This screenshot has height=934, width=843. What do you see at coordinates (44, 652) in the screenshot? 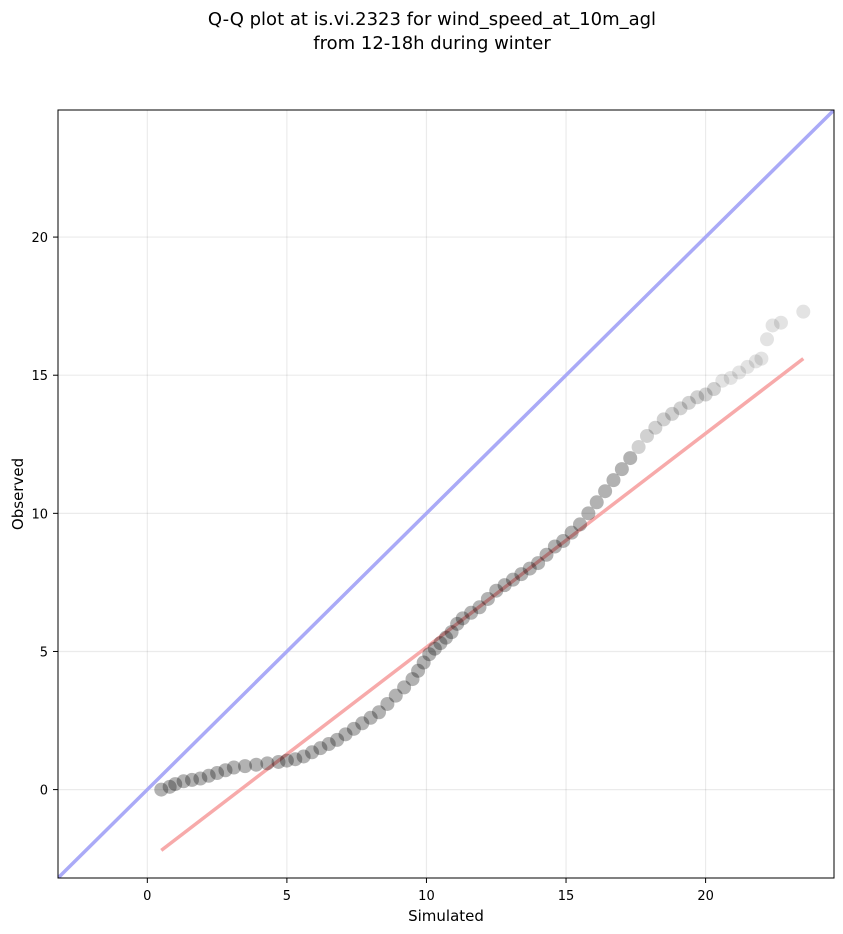
I see `y-tick-label: 5` at bounding box center [44, 652].